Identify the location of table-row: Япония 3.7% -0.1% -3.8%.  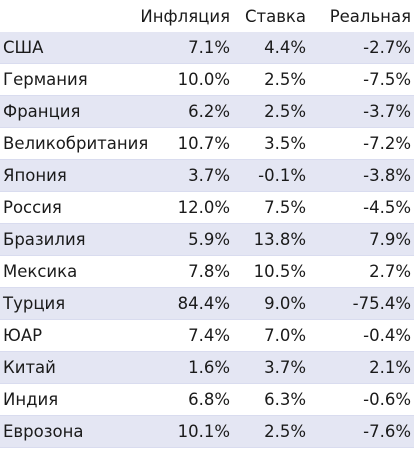
(207, 176).